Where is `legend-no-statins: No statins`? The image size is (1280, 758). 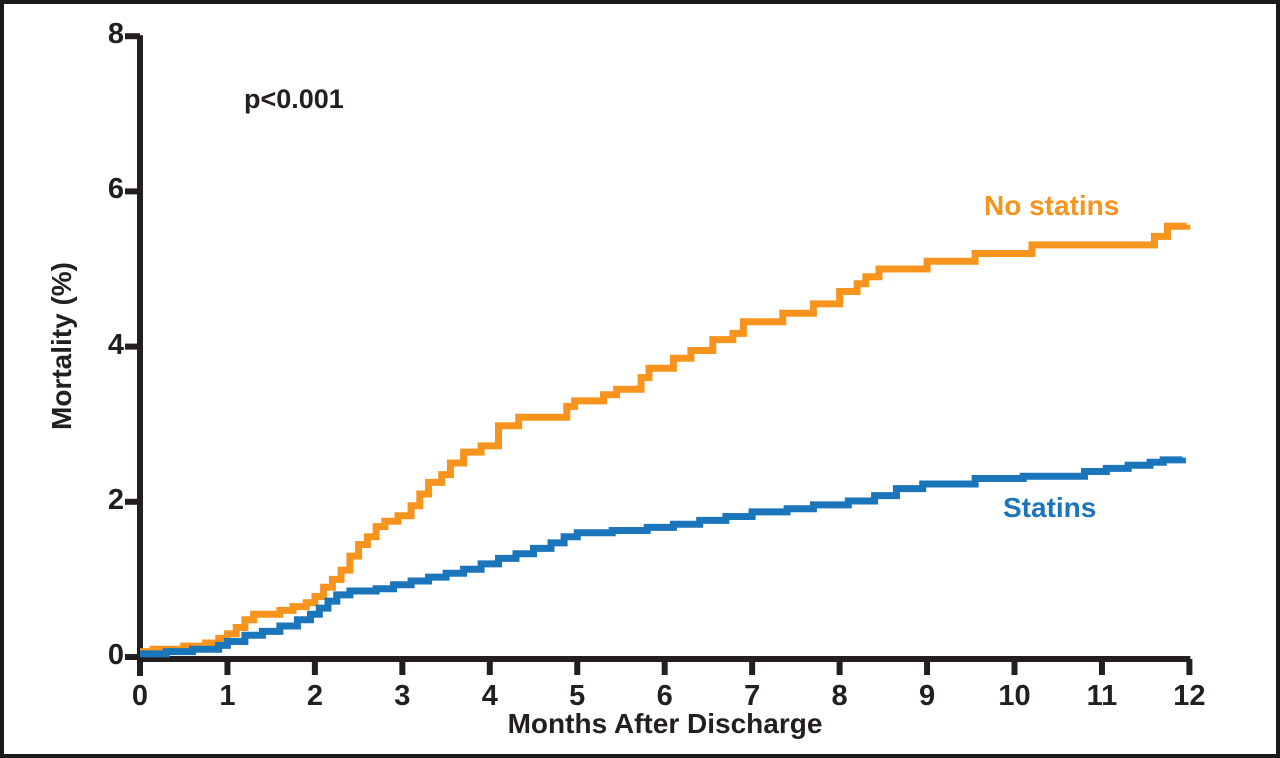 legend-no-statins: No statins is located at coordinates (1052, 205).